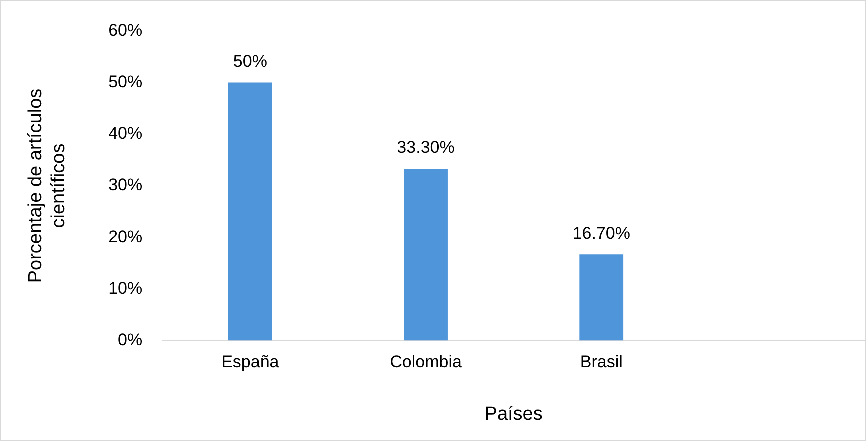  Describe the element at coordinates (125, 134) in the screenshot. I see `y-tick-label: 40%` at that location.